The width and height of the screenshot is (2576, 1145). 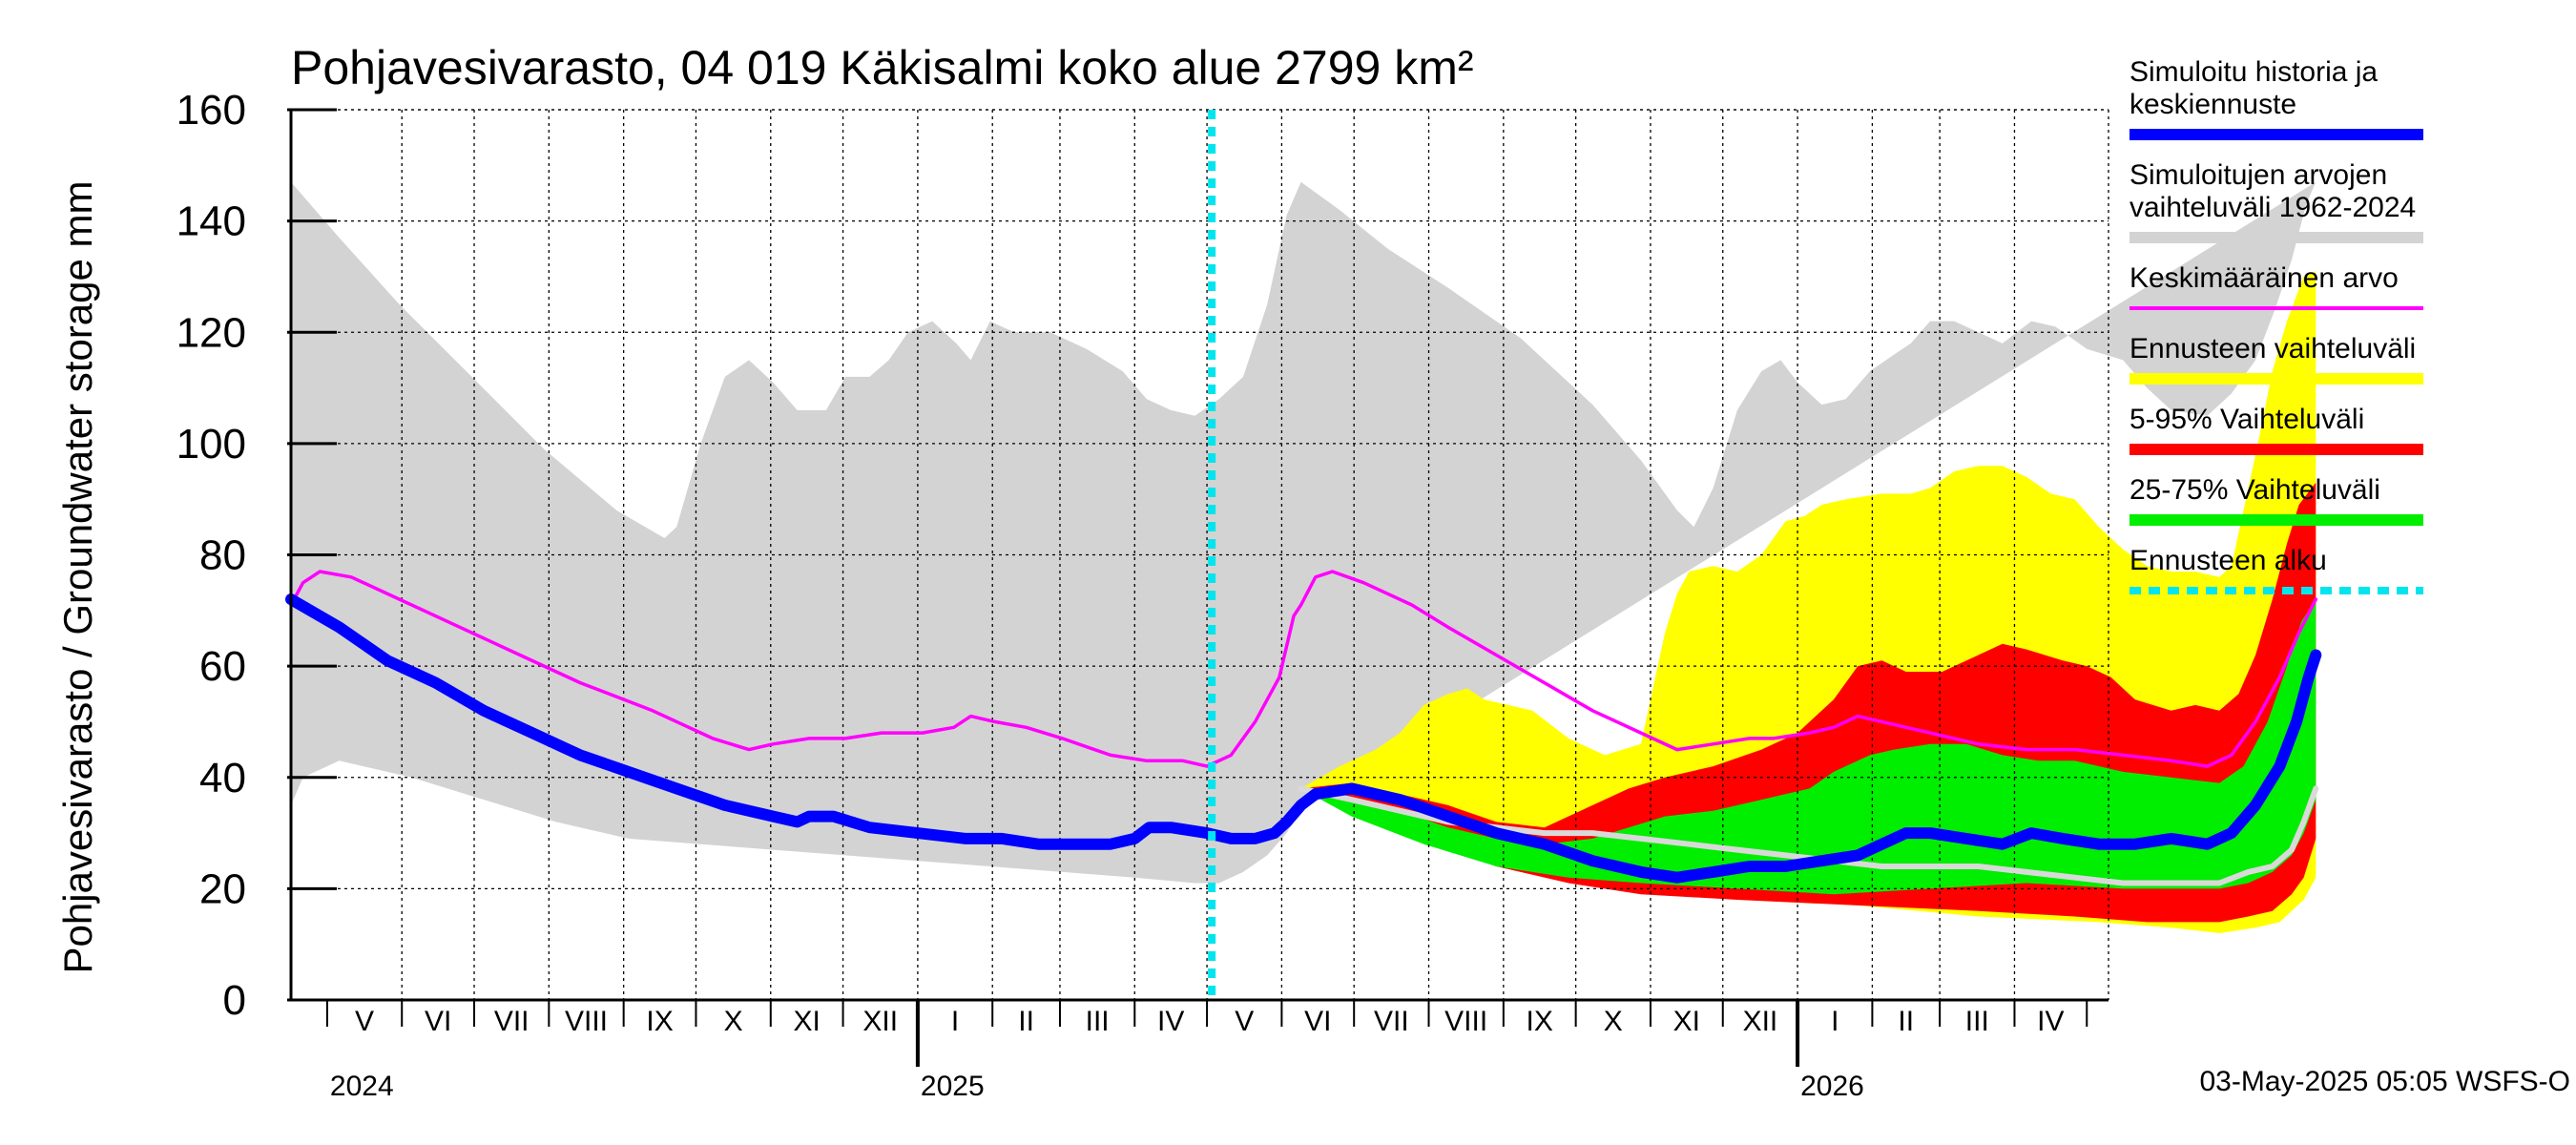 I want to click on month-label-16: IX, so click(x=1540, y=1022).